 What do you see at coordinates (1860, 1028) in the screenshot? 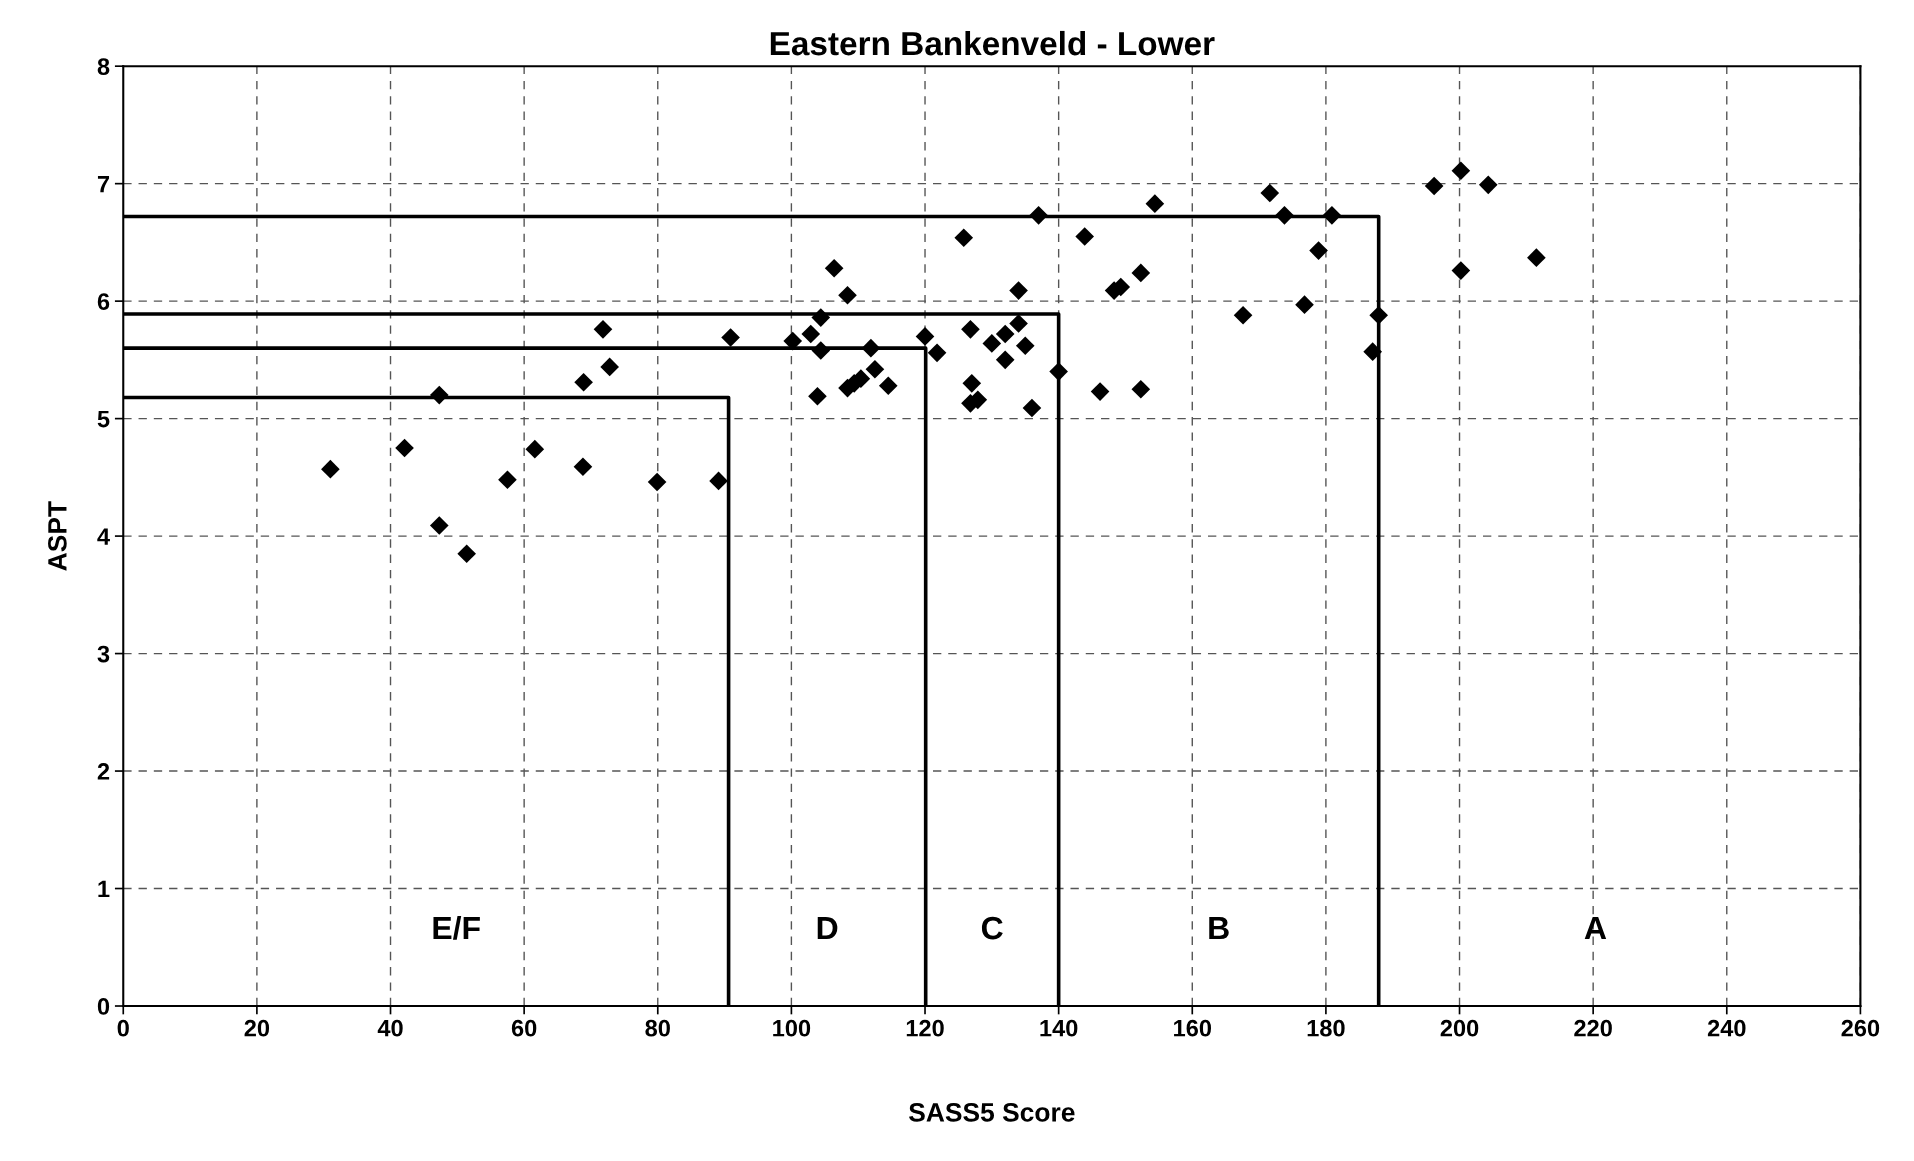
I see `x-tick-label: 260` at bounding box center [1860, 1028].